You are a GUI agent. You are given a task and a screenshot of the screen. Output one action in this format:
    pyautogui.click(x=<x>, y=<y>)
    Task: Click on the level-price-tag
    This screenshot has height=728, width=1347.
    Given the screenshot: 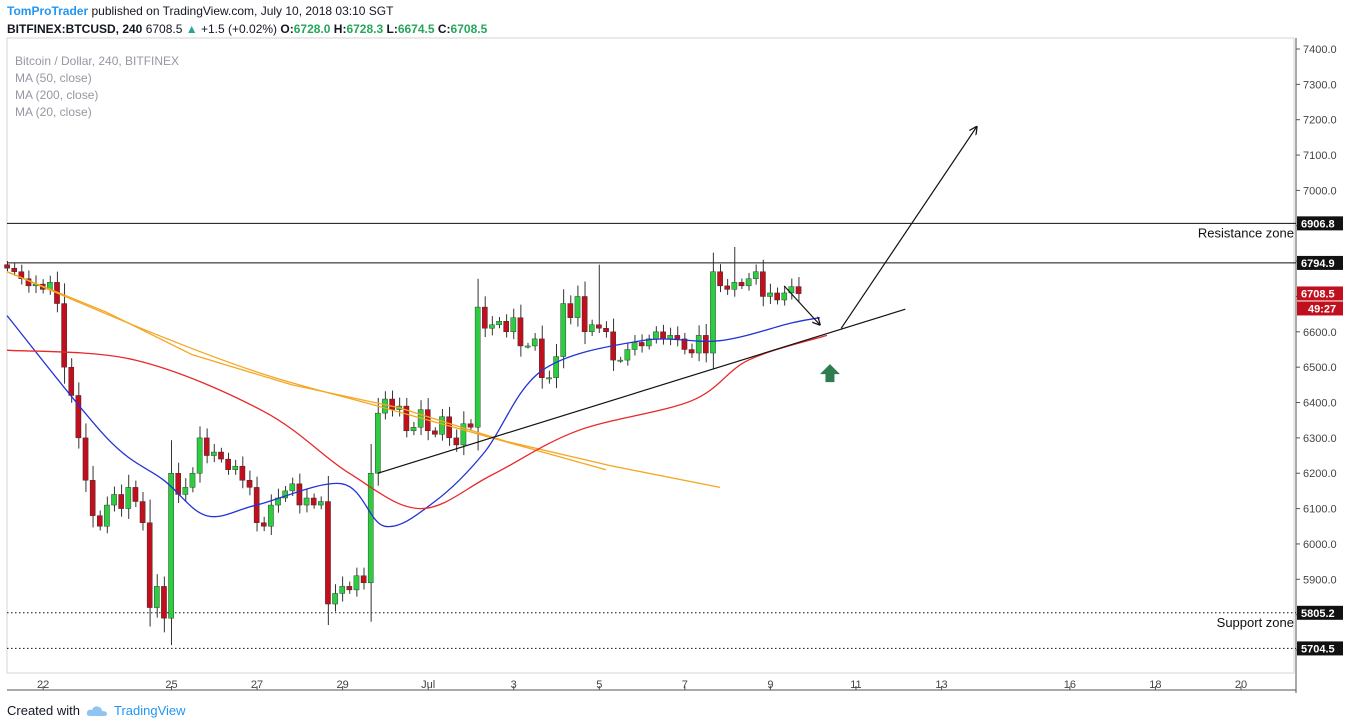 What is the action you would take?
    pyautogui.click(x=1320, y=612)
    